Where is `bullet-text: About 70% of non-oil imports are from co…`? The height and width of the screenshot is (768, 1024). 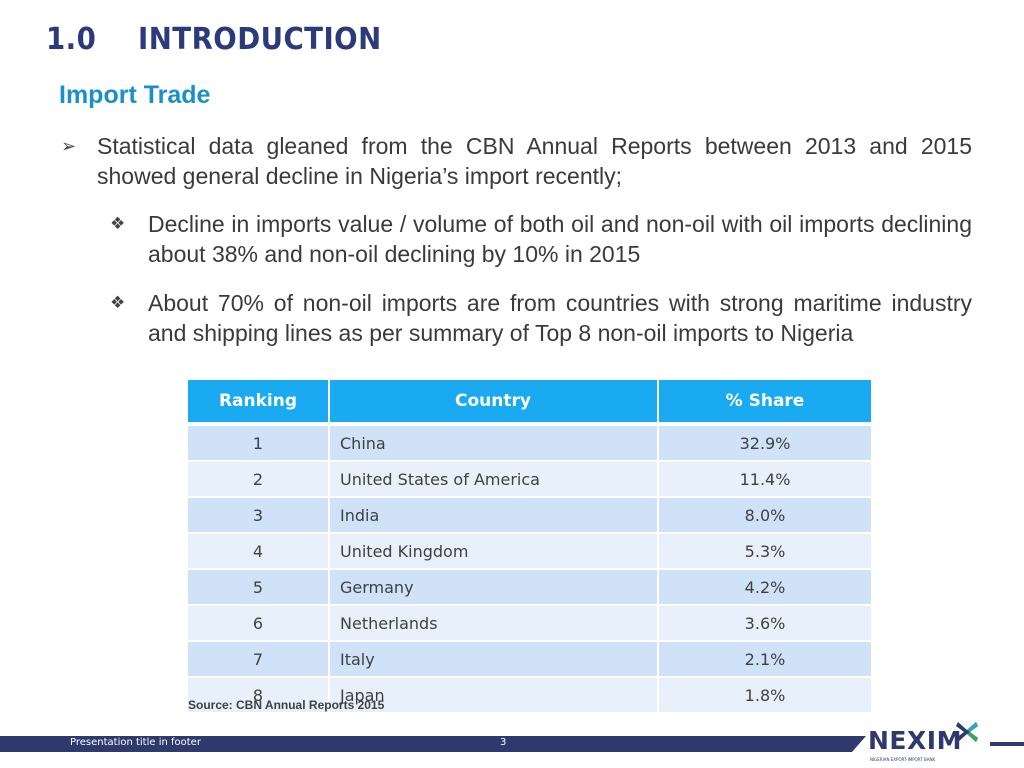 bullet-text: About 70% of non-oil imports are from co… is located at coordinates (560, 318).